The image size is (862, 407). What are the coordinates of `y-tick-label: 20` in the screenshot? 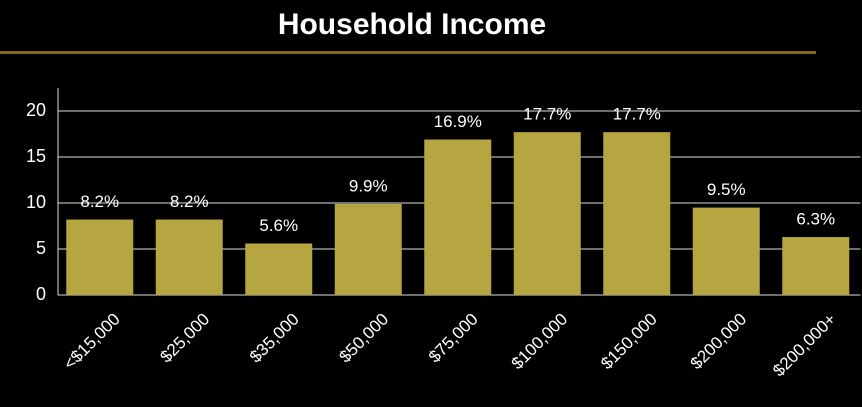 It's located at (36, 110).